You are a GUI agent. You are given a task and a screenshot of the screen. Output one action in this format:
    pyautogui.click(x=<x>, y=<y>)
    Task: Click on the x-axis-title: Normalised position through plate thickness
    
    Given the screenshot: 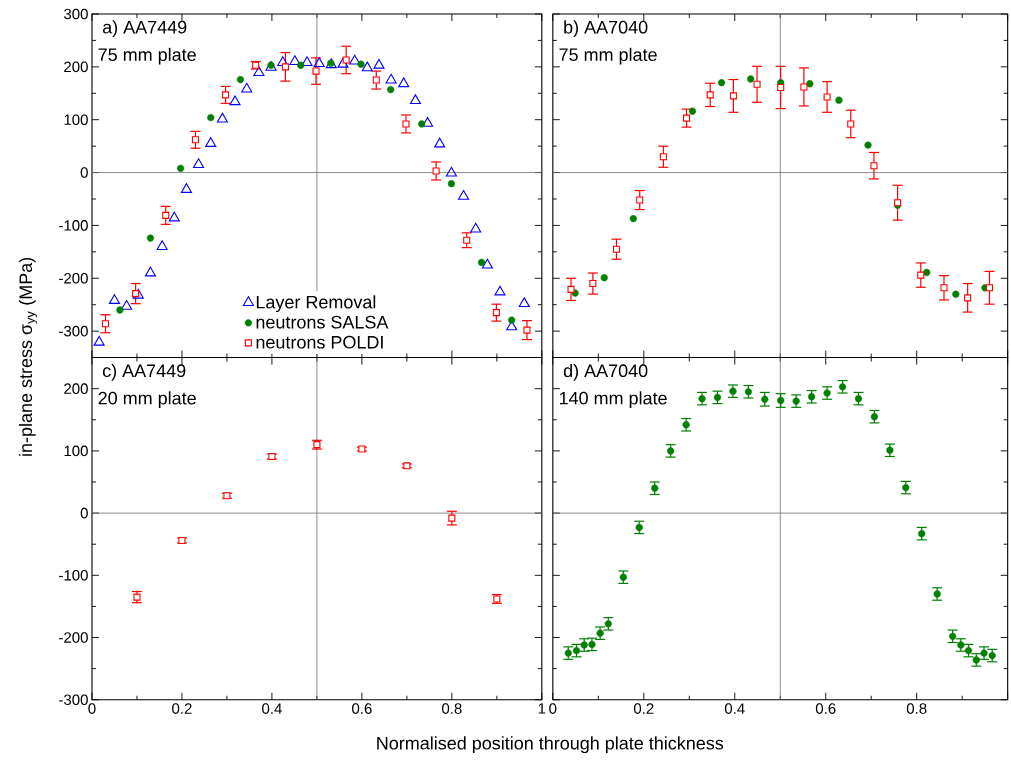 What is the action you would take?
    pyautogui.click(x=550, y=745)
    